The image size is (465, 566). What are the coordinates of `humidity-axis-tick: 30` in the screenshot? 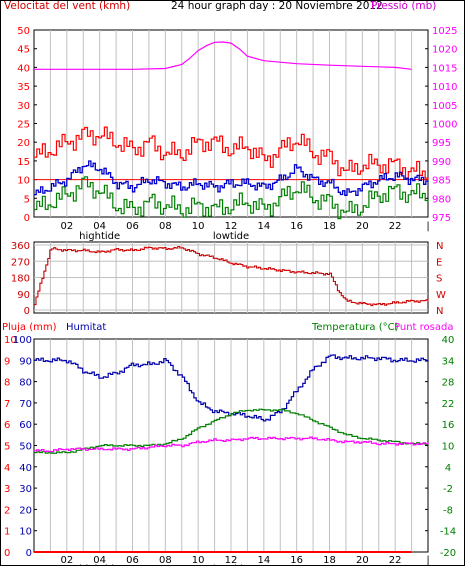 It's located at (25, 489).